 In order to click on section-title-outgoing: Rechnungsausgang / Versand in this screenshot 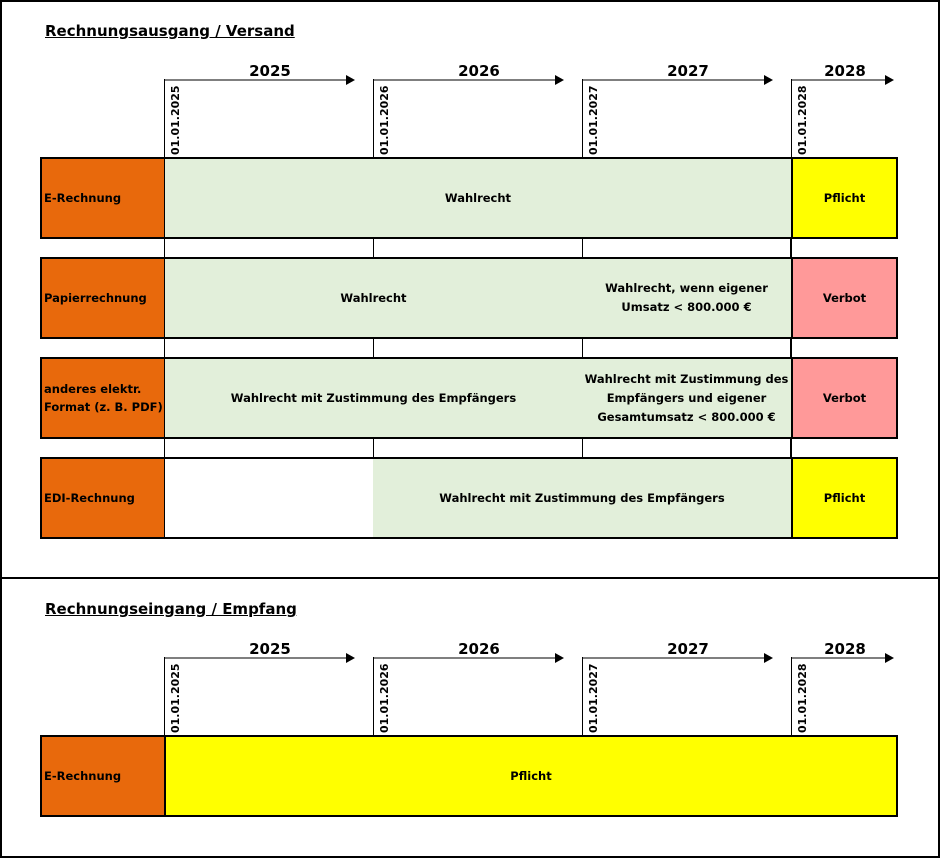, I will do `click(170, 31)`.